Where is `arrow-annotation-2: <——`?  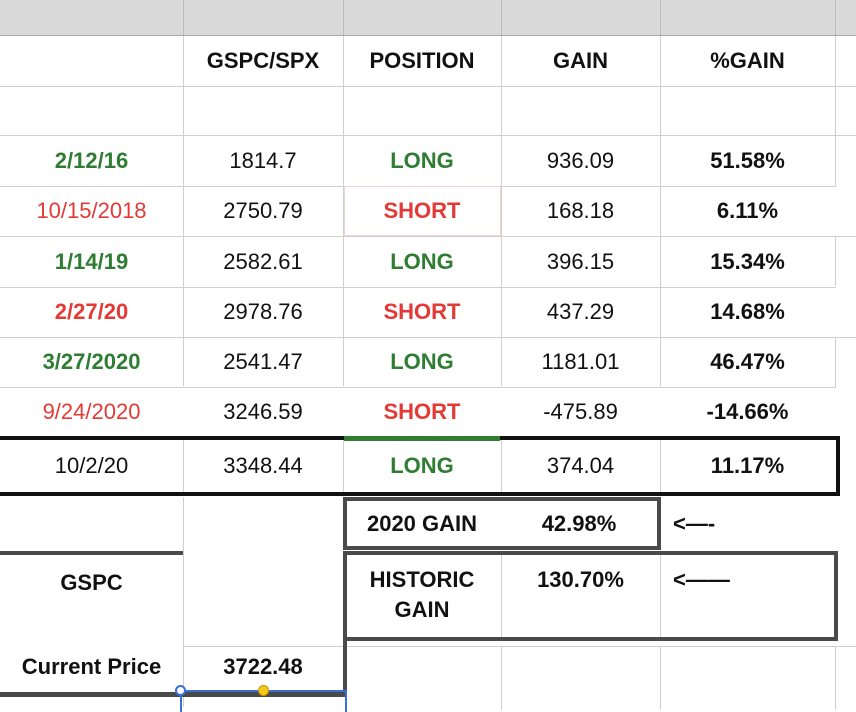
arrow-annotation-2: <—— is located at coordinates (701, 579).